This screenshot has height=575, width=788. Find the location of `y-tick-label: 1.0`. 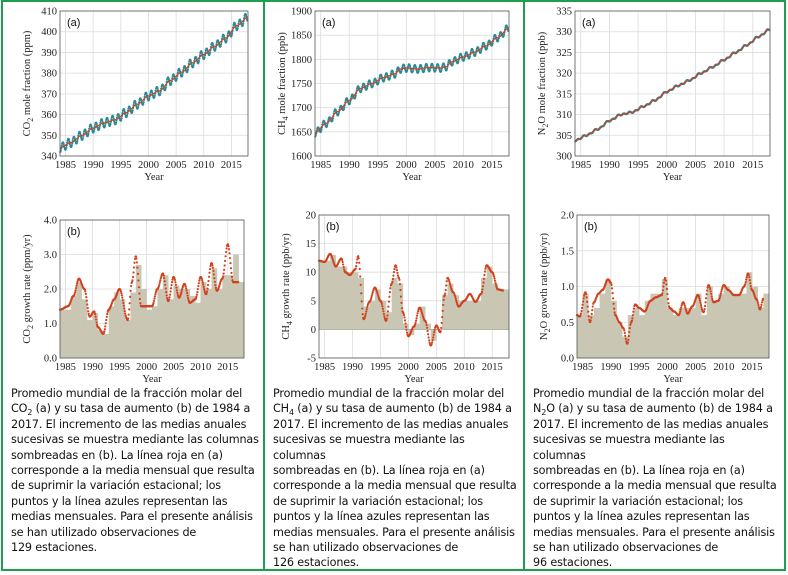

y-tick-label: 1.0 is located at coordinates (567, 287).